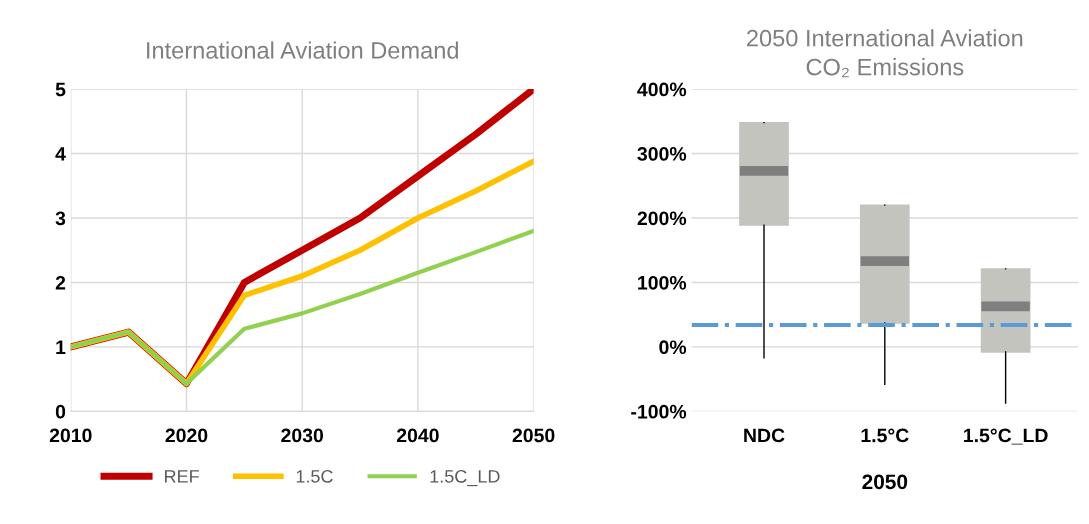 The image size is (1089, 524). Describe the element at coordinates (61, 347) in the screenshot. I see `y-tick-label: 1` at that location.